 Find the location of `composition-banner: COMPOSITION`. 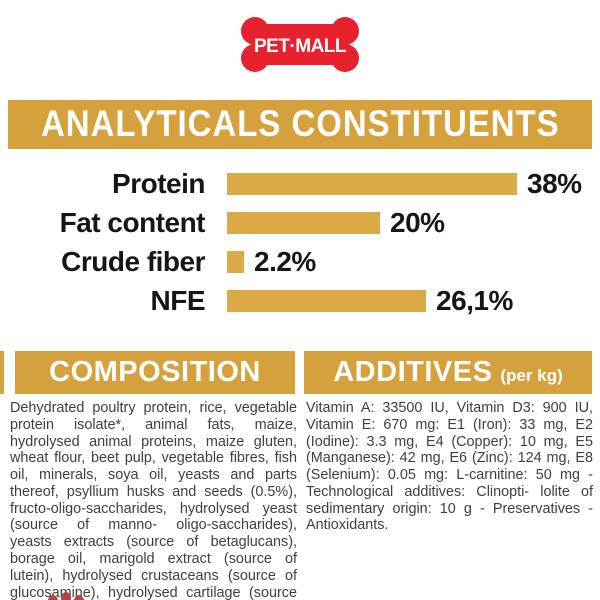

composition-banner: COMPOSITION is located at coordinates (155, 372).